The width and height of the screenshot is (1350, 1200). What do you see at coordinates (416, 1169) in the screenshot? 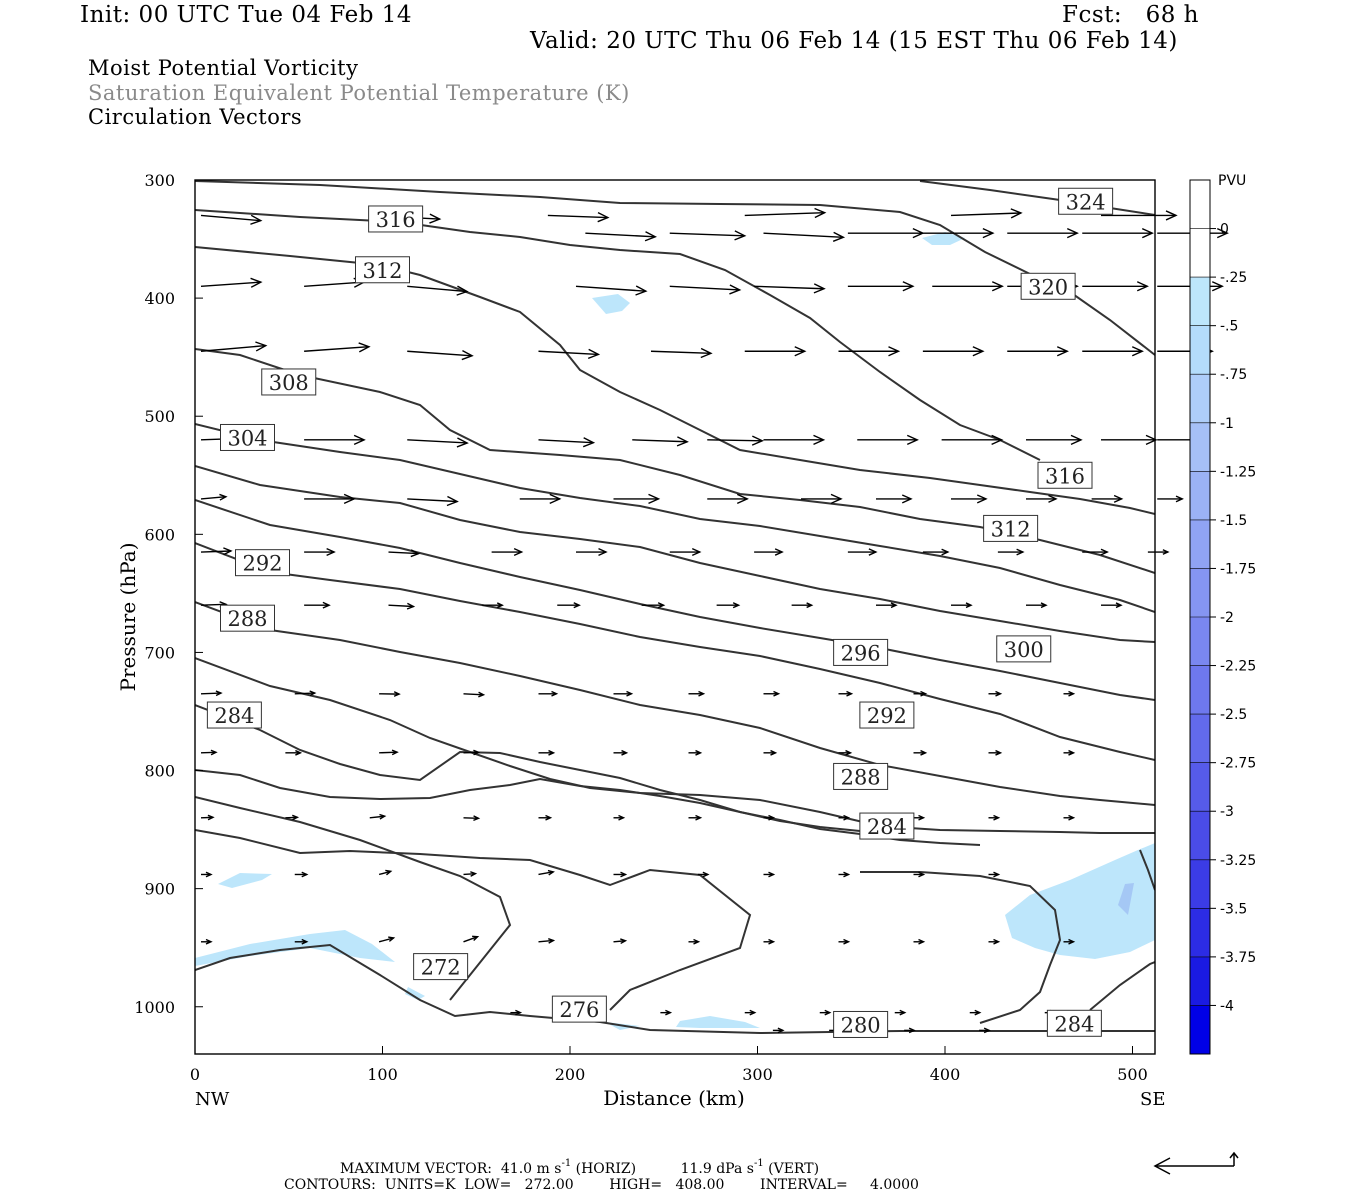
I see `max-vector-label: MAXIMUM VECTOR:` at bounding box center [416, 1169].